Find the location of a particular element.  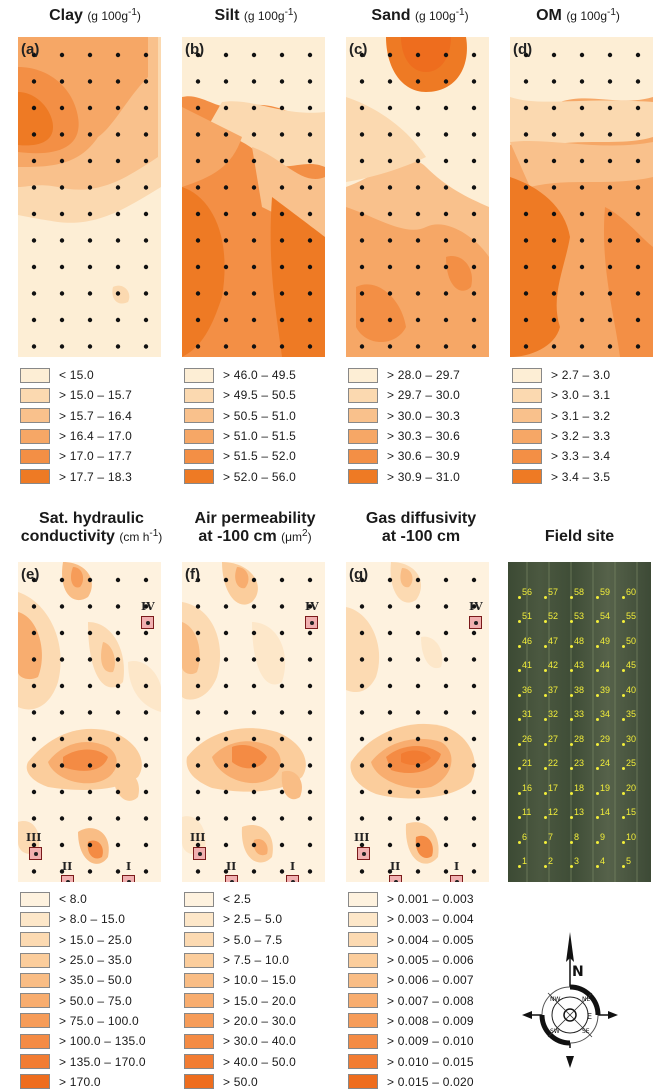

legend-row: > 7.5 – 10.0 is located at coordinates (240, 960).